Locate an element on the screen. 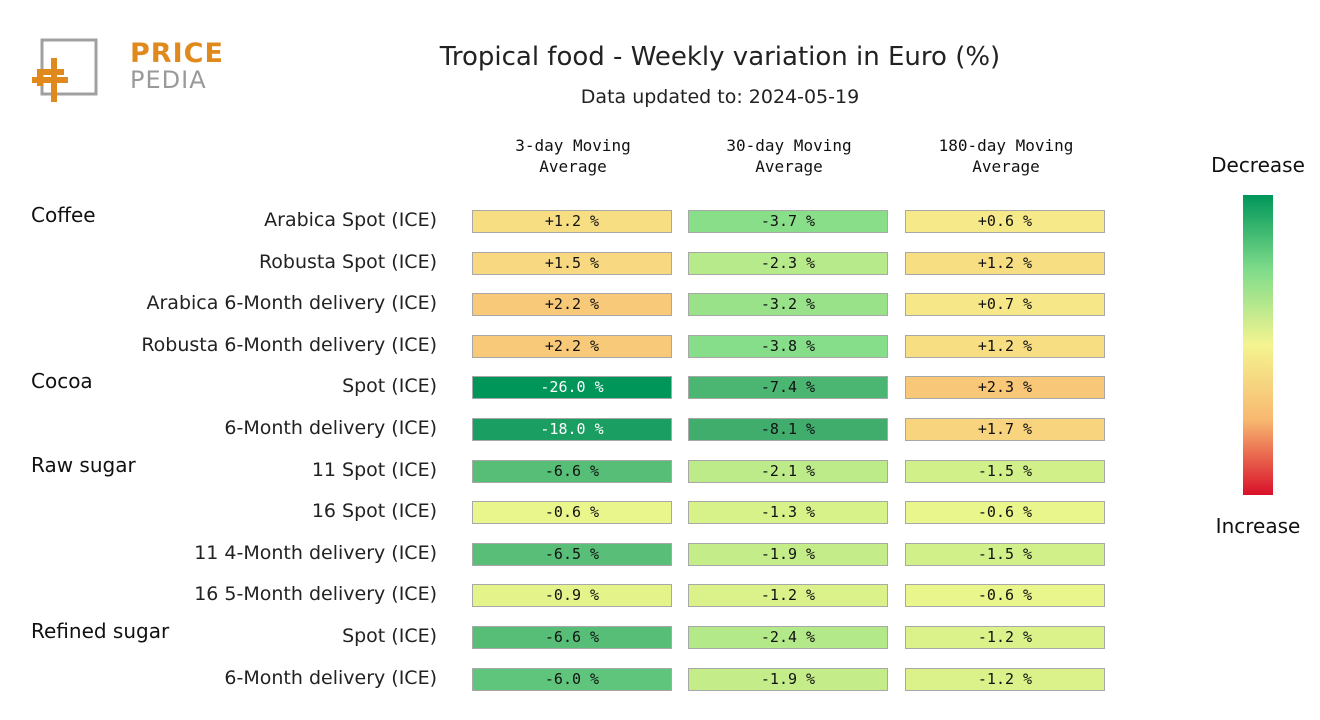  group-label: Refined sugar is located at coordinates (100, 631).